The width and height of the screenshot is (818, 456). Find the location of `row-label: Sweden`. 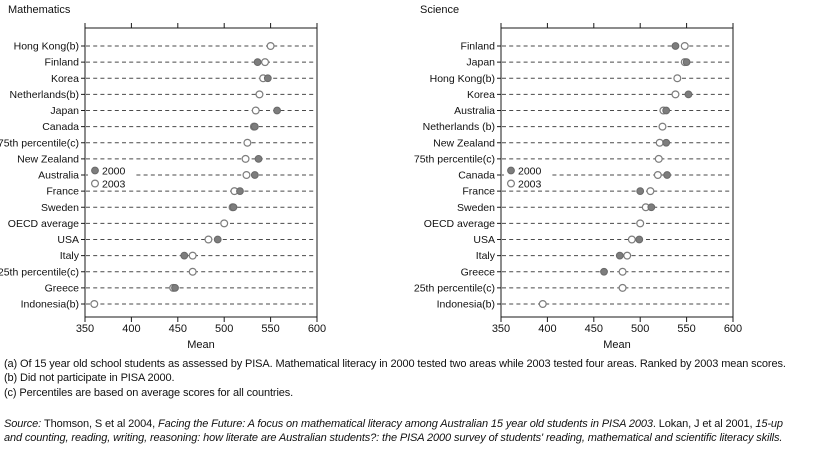

row-label: Sweden is located at coordinates (476, 208).